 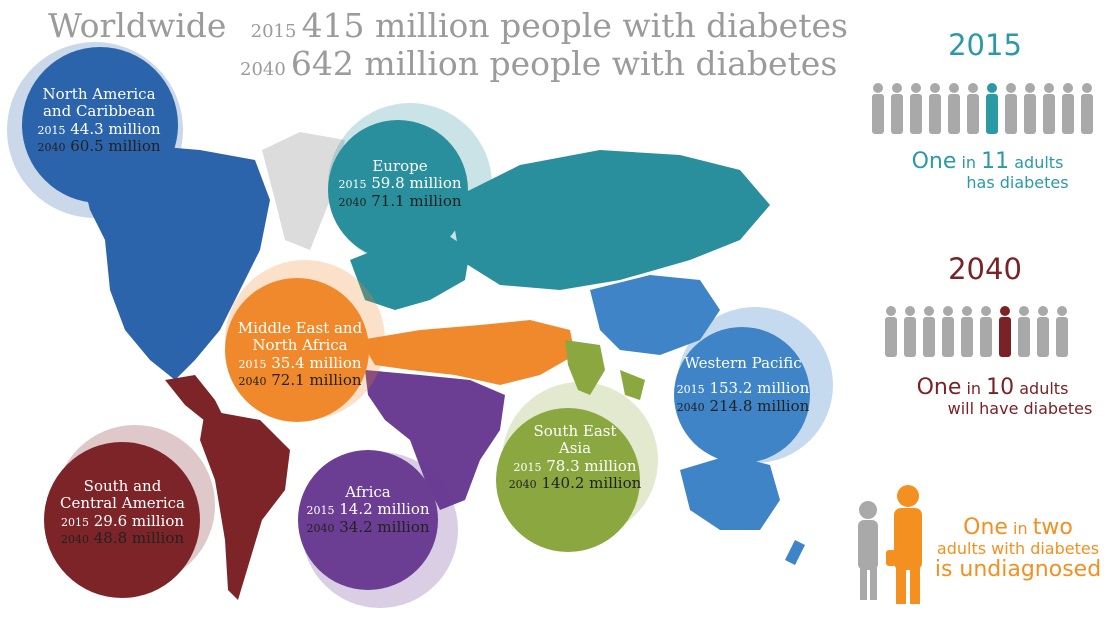 What do you see at coordinates (985, 269) in the screenshot?
I see `side-title-2040: 2040` at bounding box center [985, 269].